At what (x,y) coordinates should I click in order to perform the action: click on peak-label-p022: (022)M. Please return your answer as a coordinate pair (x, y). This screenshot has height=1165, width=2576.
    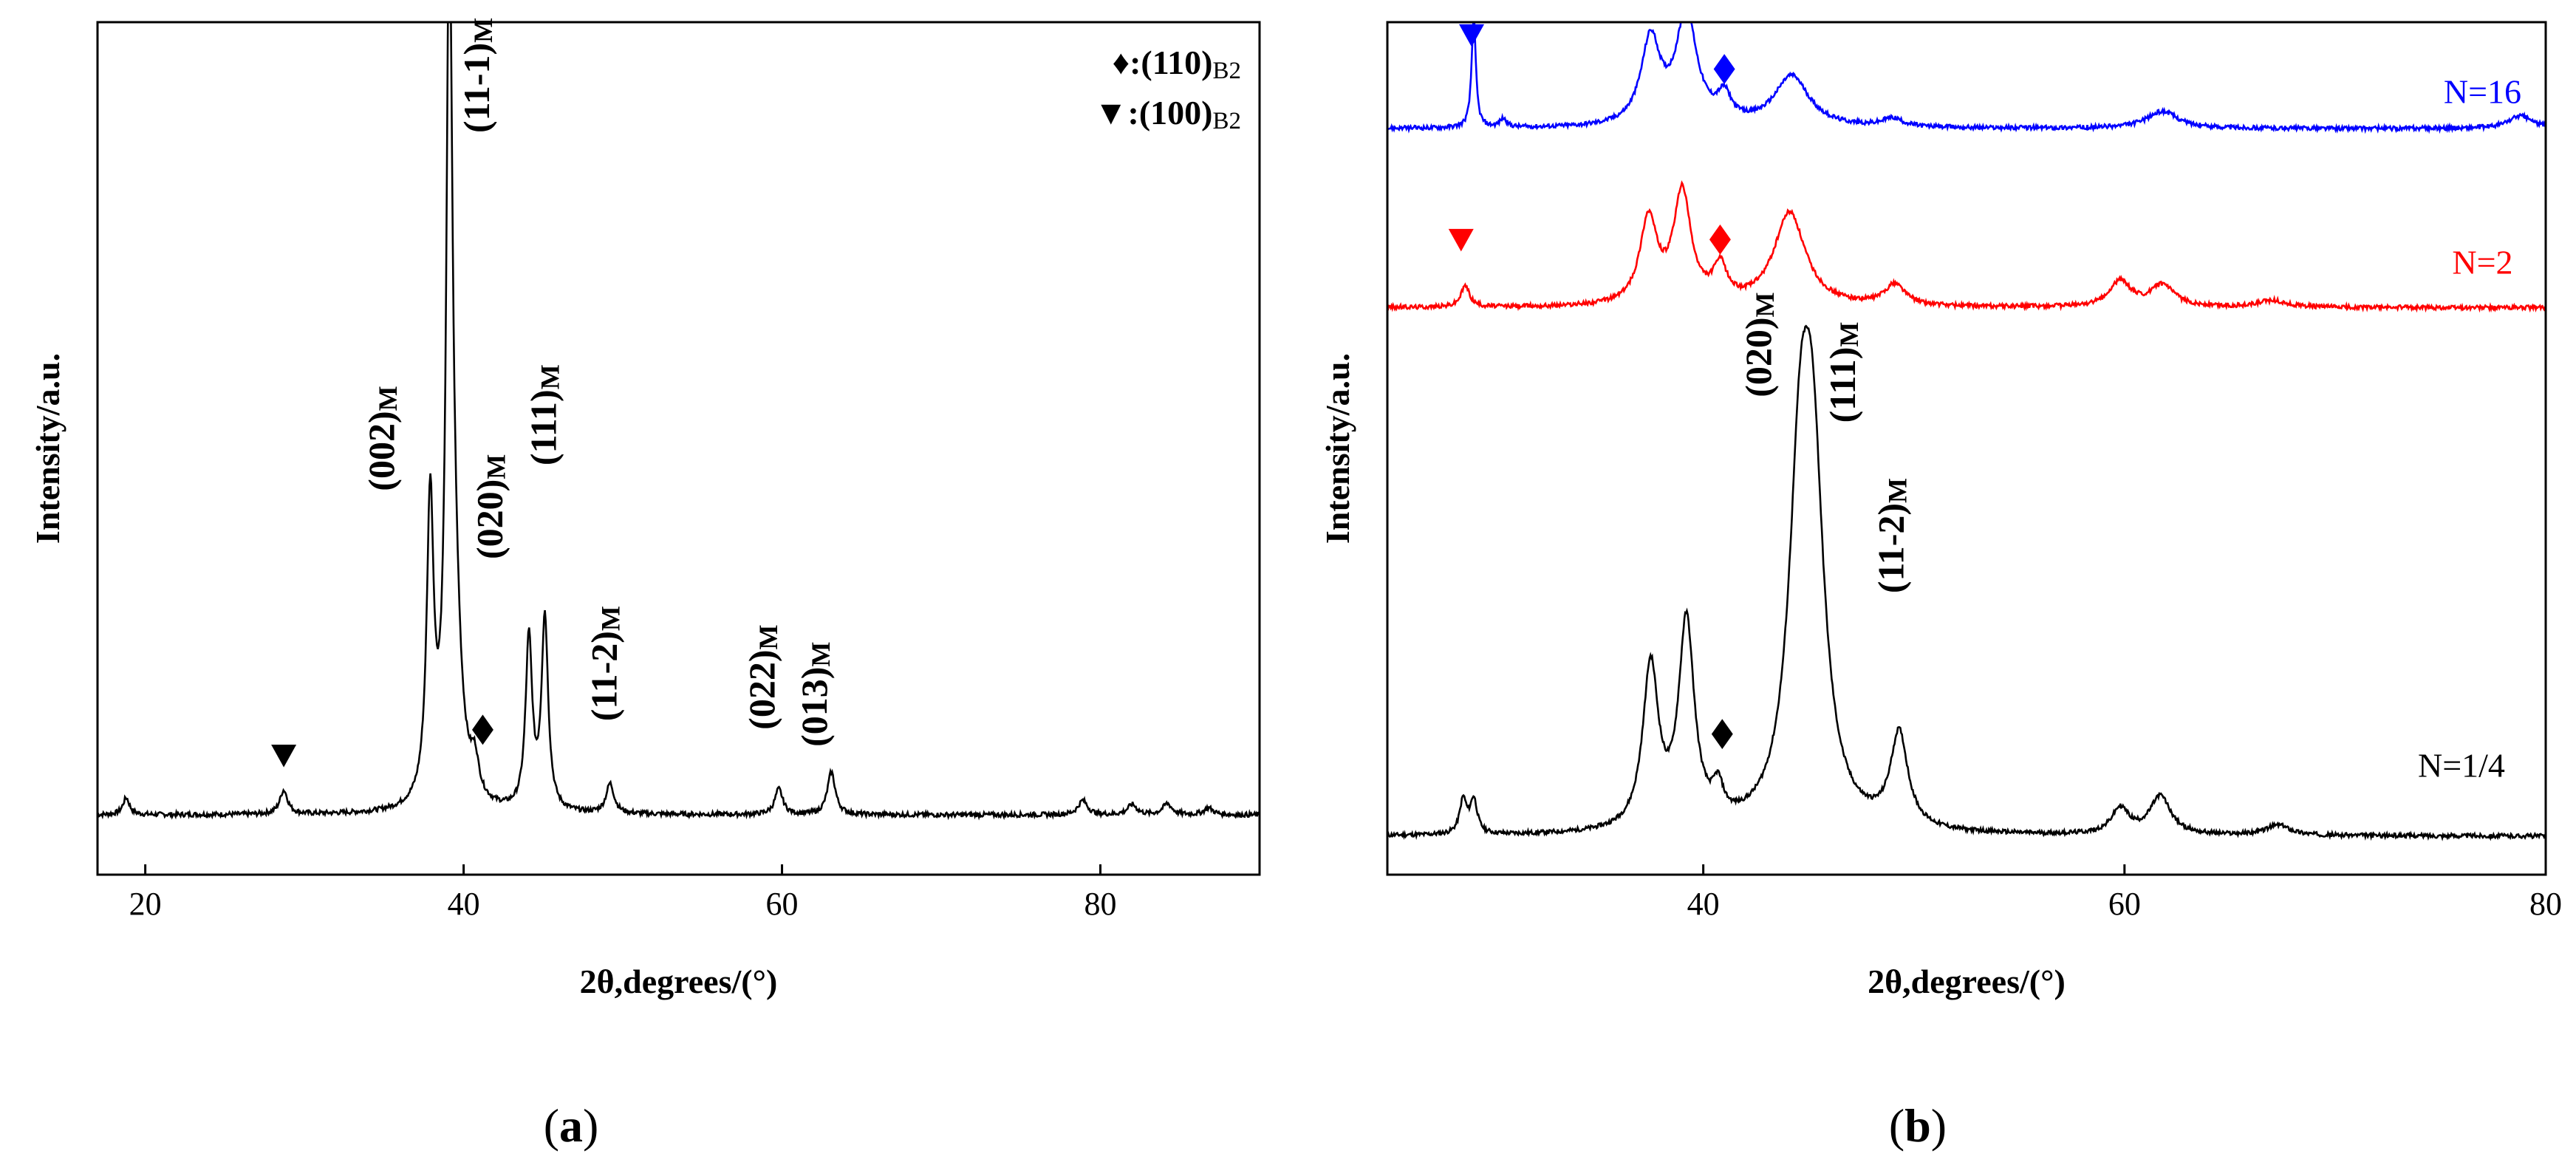
    Looking at the image, I should click on (762, 677).